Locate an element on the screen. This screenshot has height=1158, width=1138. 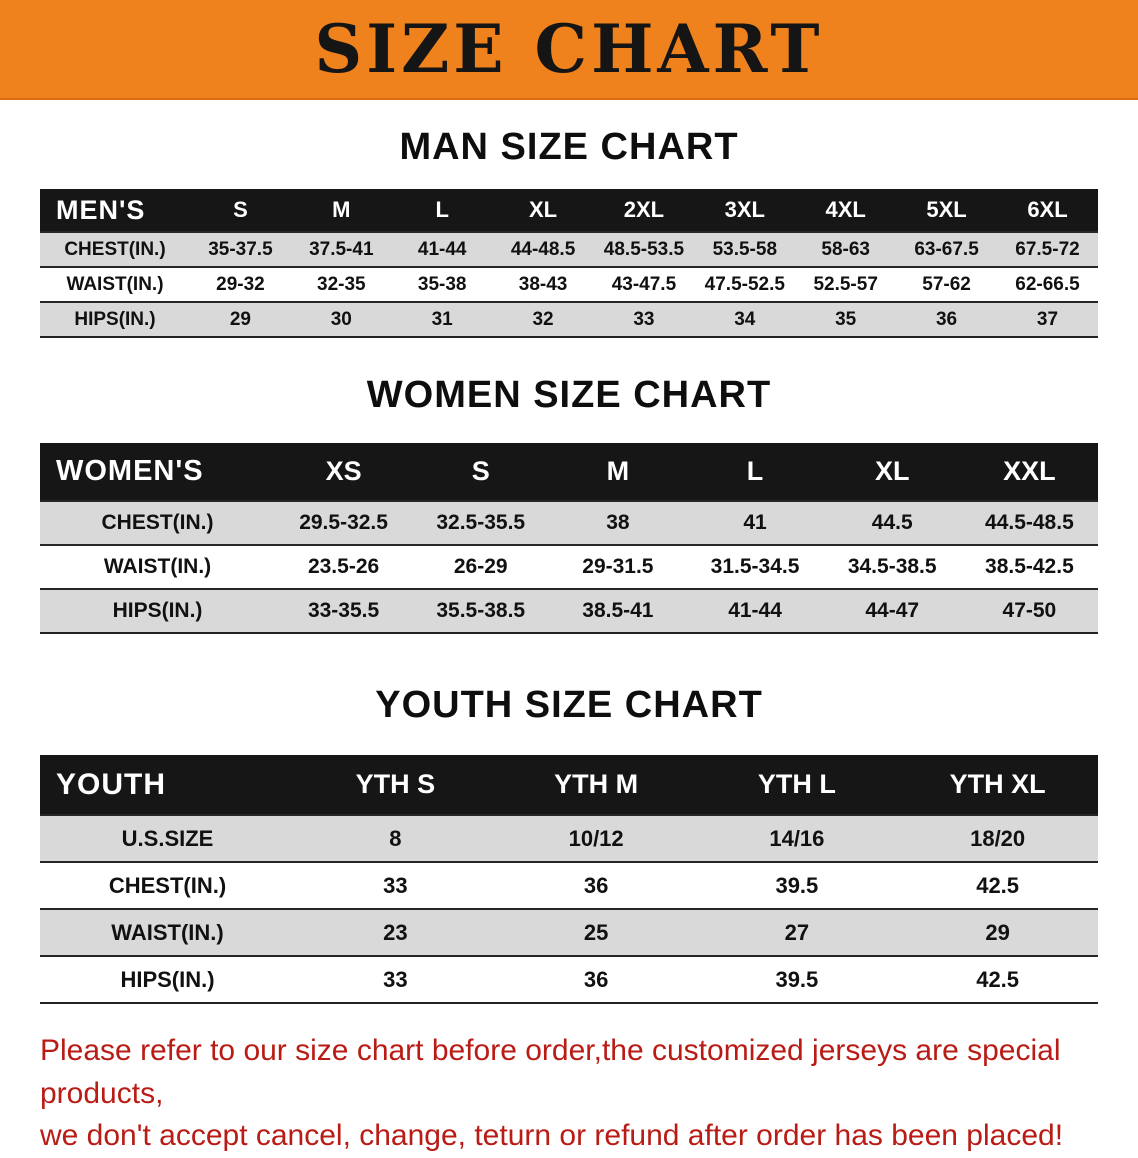
size-value: 57-62 is located at coordinates (946, 284).